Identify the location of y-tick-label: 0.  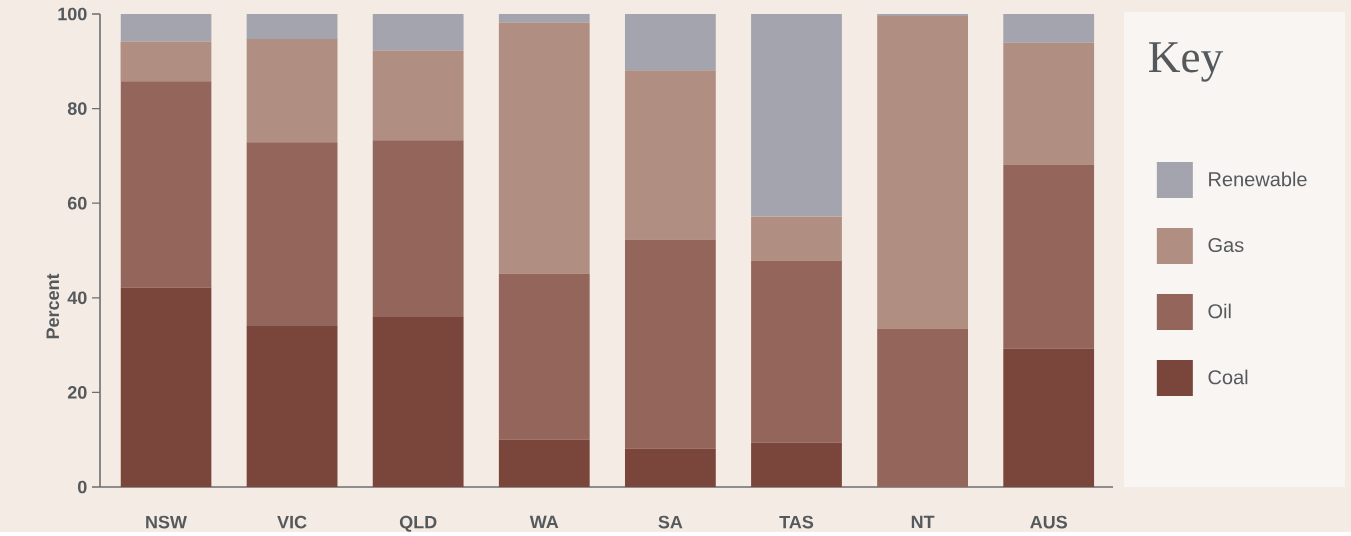
(82, 487).